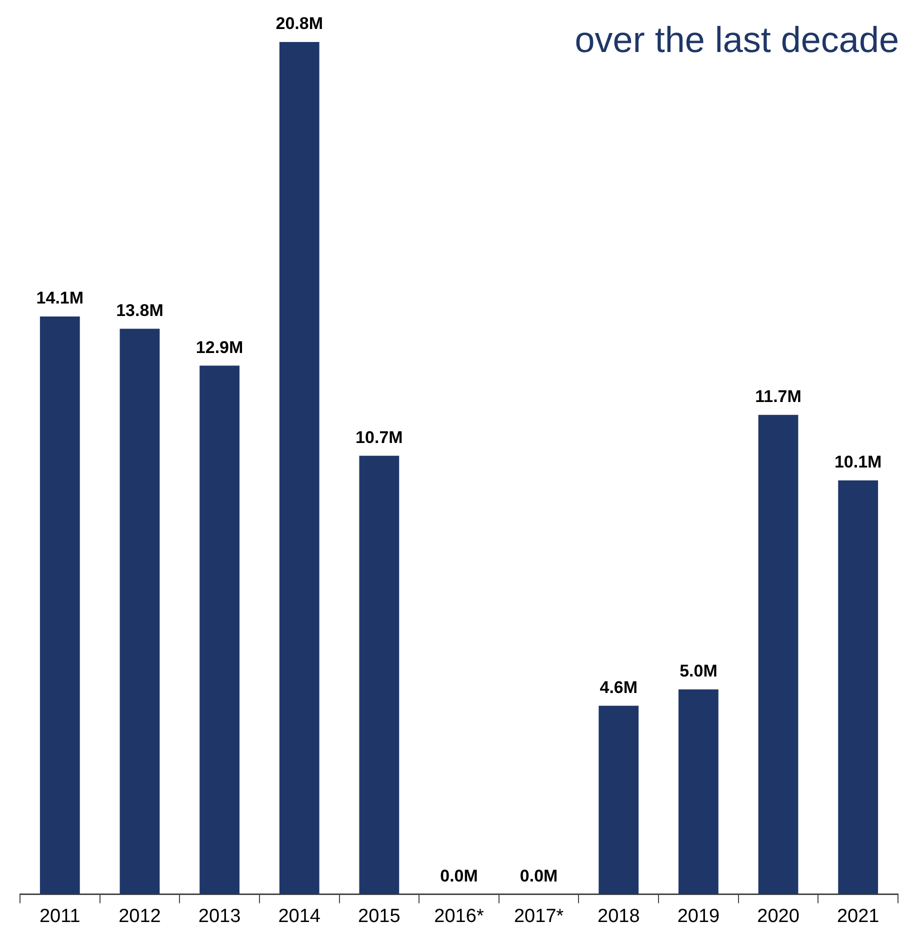 This screenshot has height=934, width=905. What do you see at coordinates (618, 916) in the screenshot?
I see `x-tick-label: 2018` at bounding box center [618, 916].